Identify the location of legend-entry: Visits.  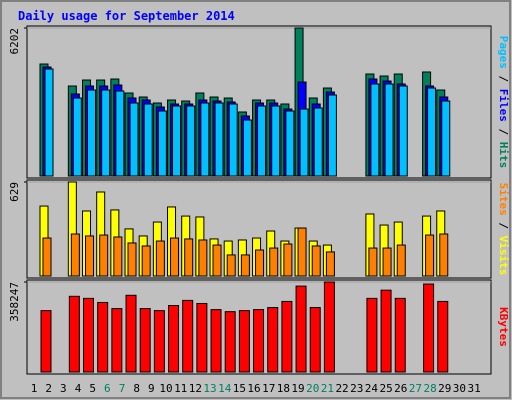
(503, 256).